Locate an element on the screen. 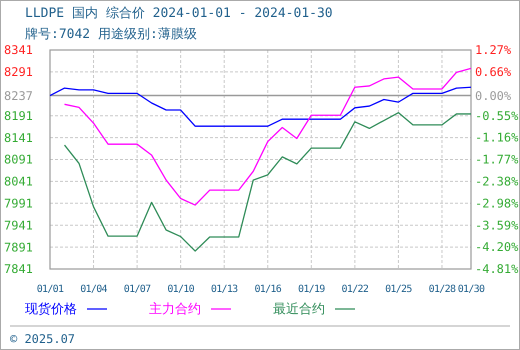 This screenshot has height=350, width=520. x-tick-label: 01/10 is located at coordinates (181, 289).